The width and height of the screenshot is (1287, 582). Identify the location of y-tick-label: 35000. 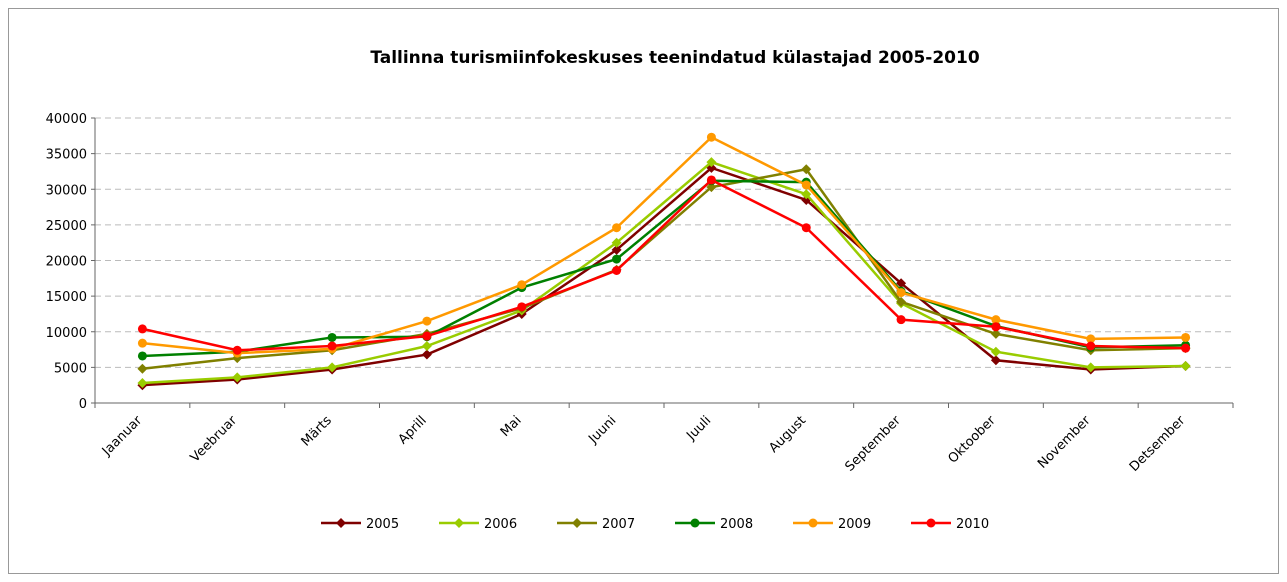
(66, 155).